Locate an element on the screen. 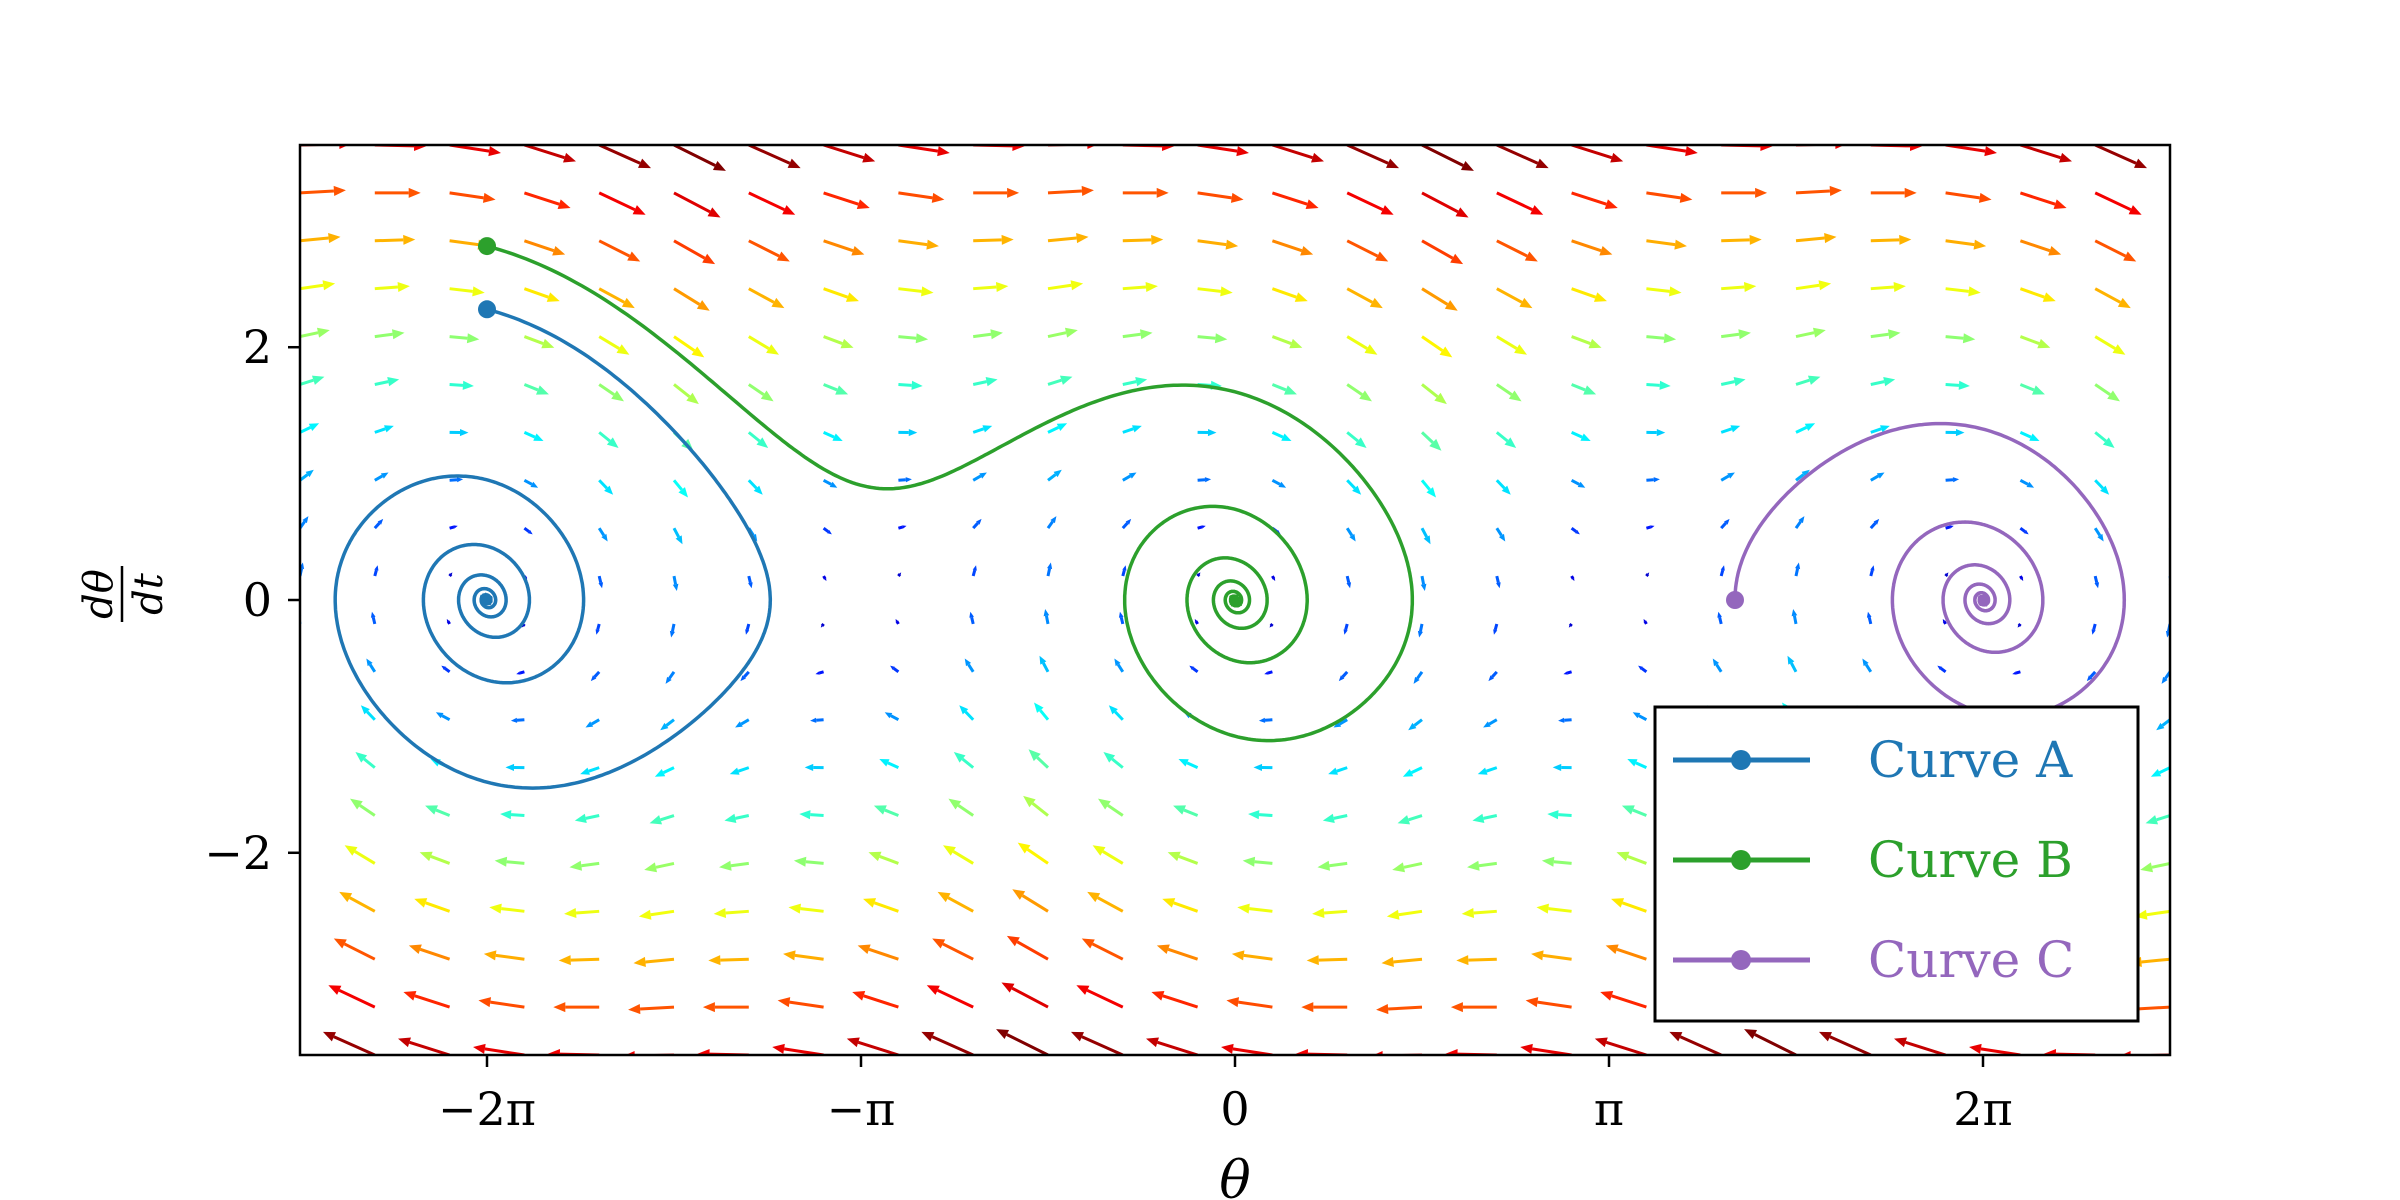 This screenshot has width=2400, height=1200. x-axis-label: θ is located at coordinates (1234, 1175).